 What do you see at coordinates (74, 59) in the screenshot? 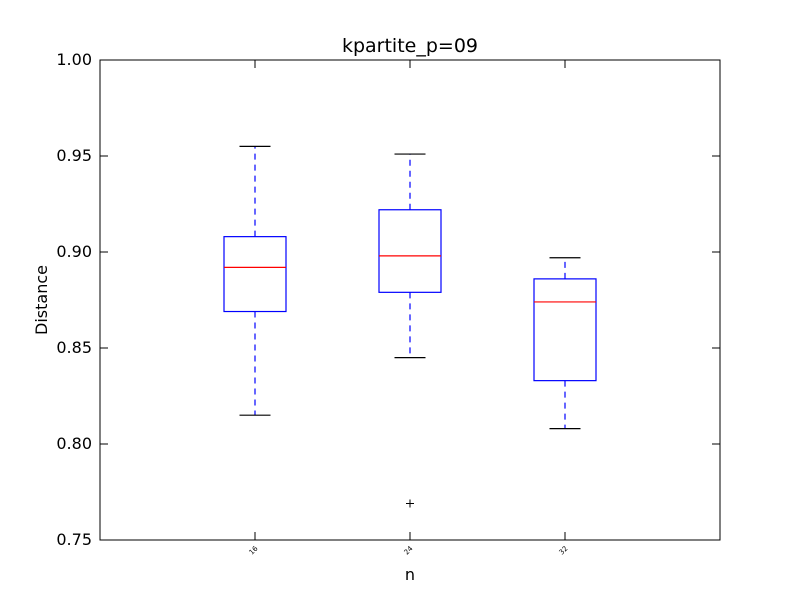
I see `y-tick-label: 1.00` at bounding box center [74, 59].